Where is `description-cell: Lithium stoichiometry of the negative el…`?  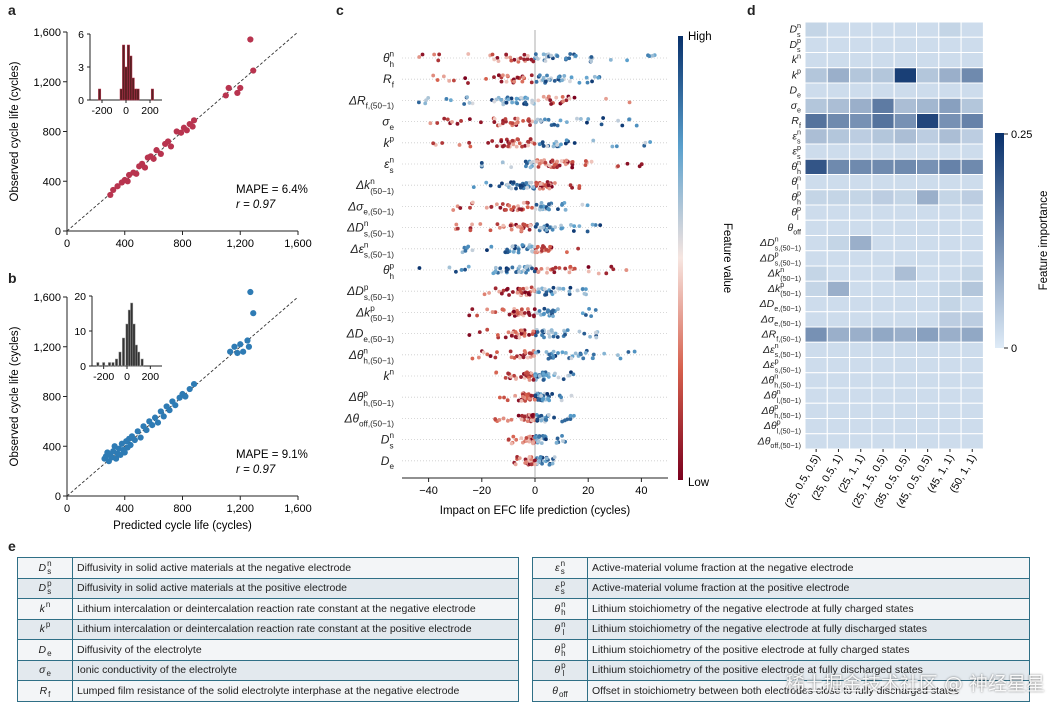 description-cell: Lithium stoichiometry of the negative el… is located at coordinates (808, 629).